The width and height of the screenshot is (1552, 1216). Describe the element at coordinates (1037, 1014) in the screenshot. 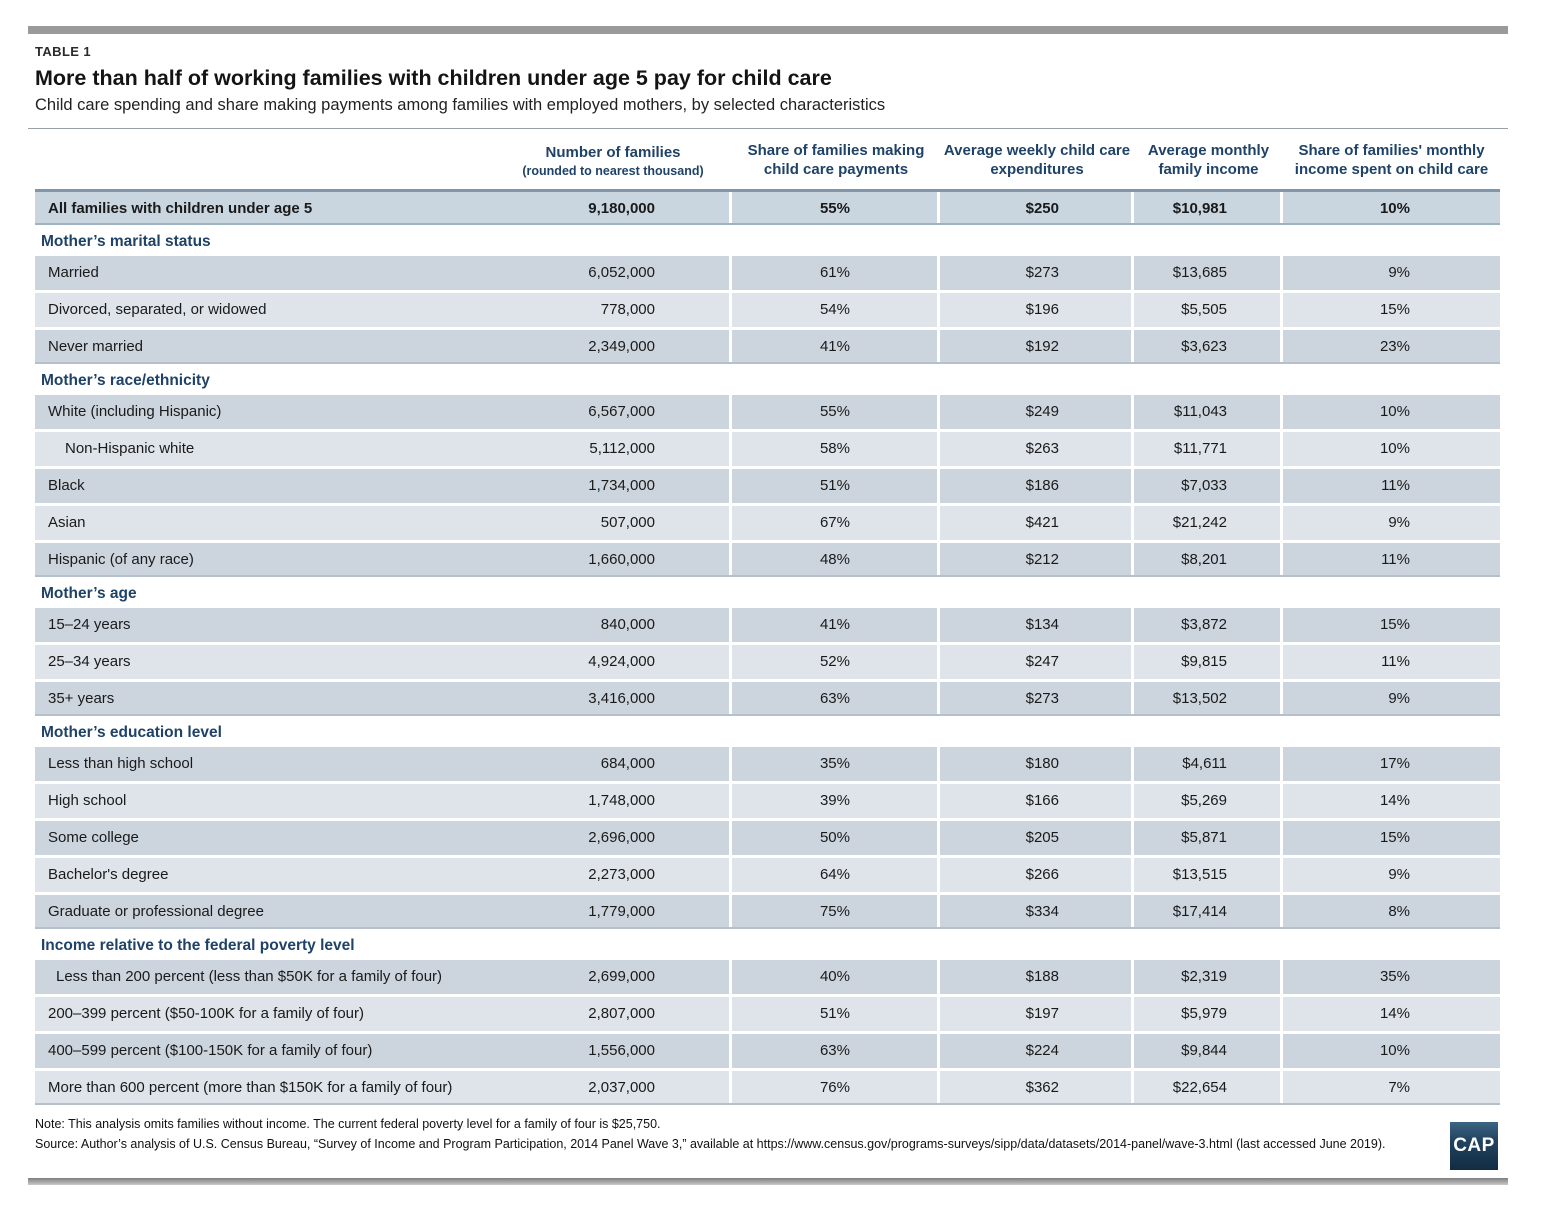

I see `cell-weekly-expenditures: $197` at that location.